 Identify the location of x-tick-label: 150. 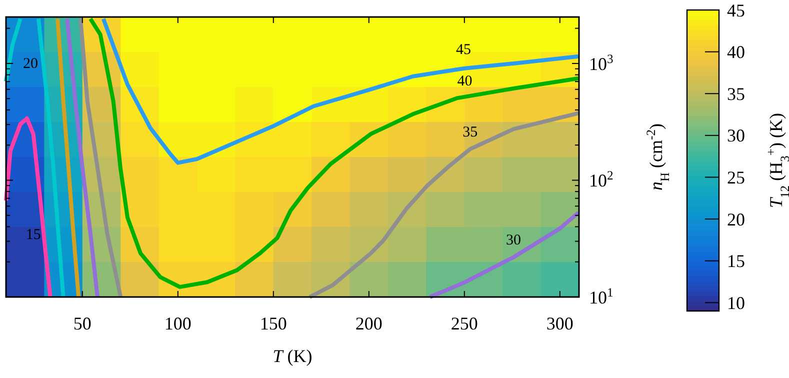
(273, 323).